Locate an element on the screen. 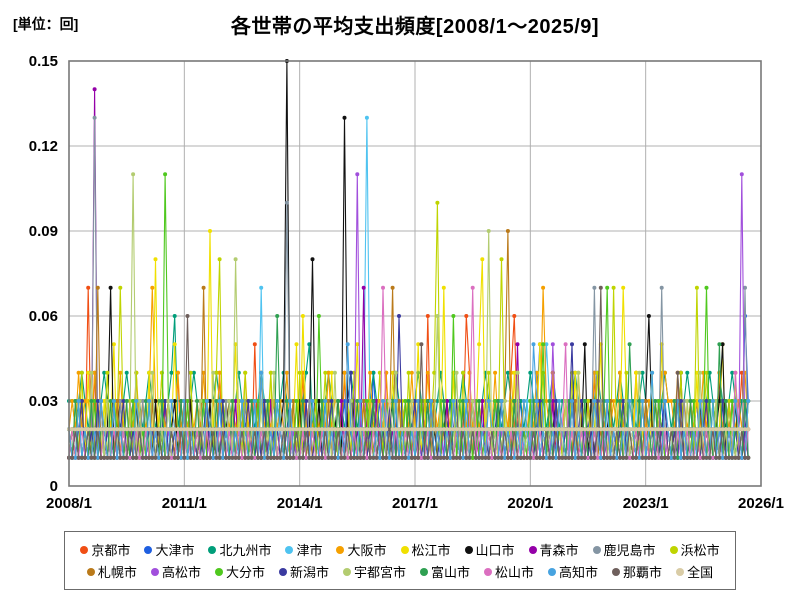  x-tick-label: 2026/1 is located at coordinates (761, 503).